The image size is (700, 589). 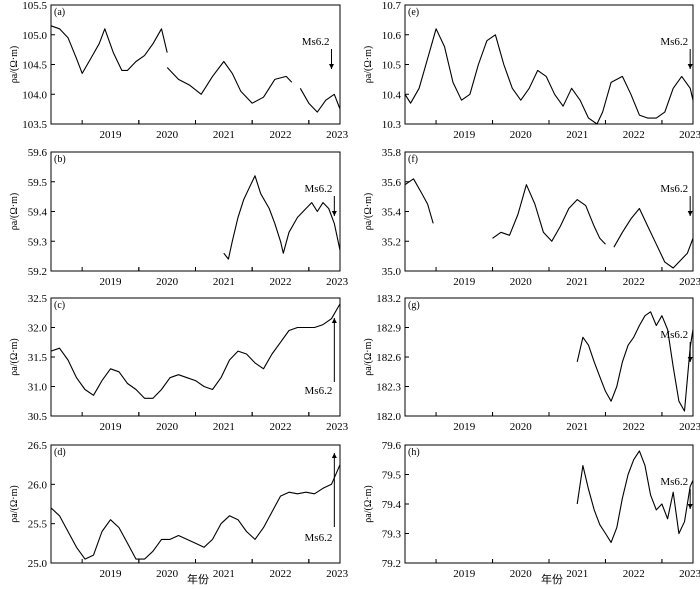 I want to click on y-tick-label: 182.0, so click(x=388, y=417).